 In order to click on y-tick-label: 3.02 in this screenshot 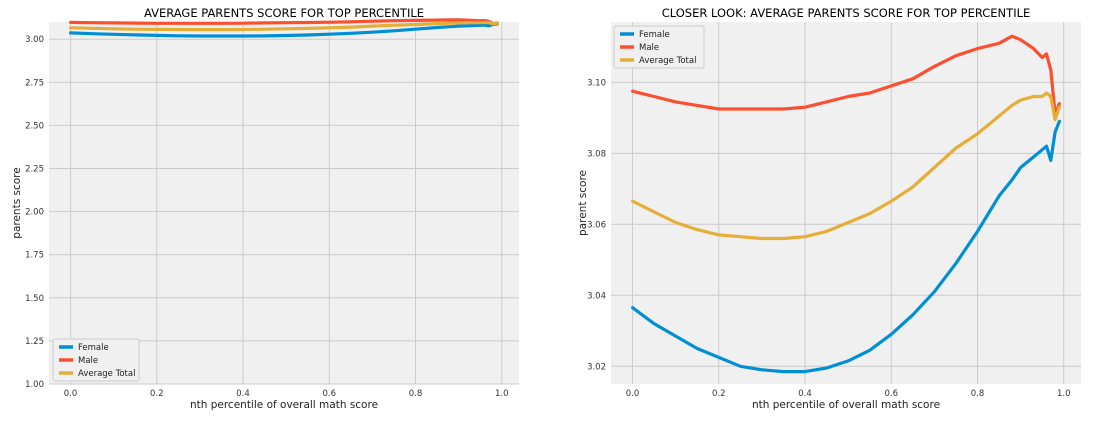, I will do `click(596, 367)`.